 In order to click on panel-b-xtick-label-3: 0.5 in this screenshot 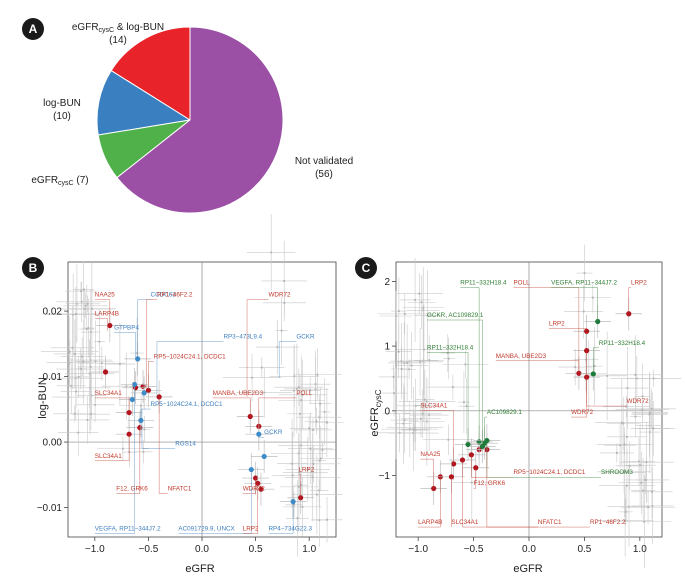, I will do `click(256, 549)`.